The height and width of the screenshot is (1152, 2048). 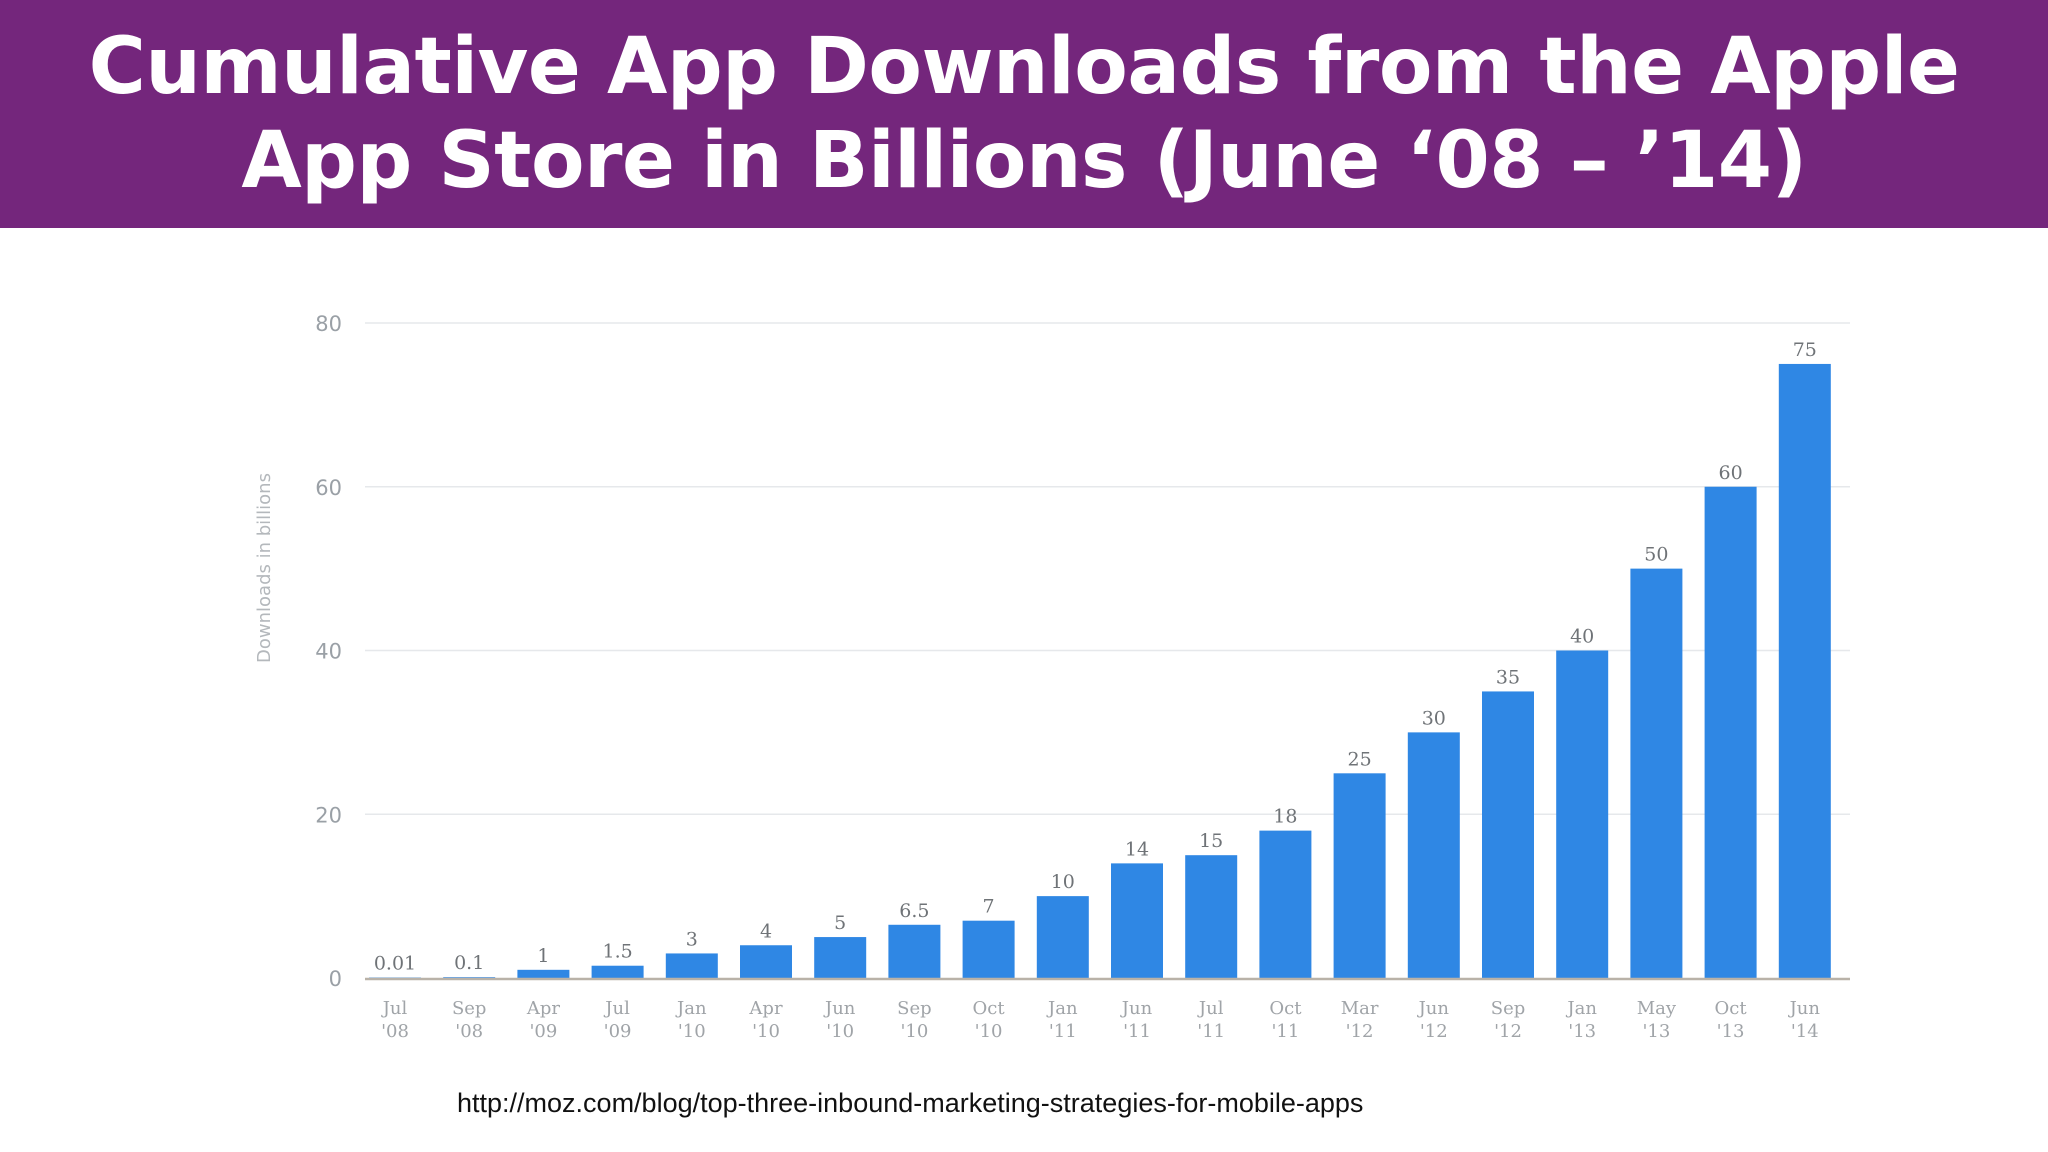 I want to click on y-axis-title: Downloads in billions, so click(x=264, y=568).